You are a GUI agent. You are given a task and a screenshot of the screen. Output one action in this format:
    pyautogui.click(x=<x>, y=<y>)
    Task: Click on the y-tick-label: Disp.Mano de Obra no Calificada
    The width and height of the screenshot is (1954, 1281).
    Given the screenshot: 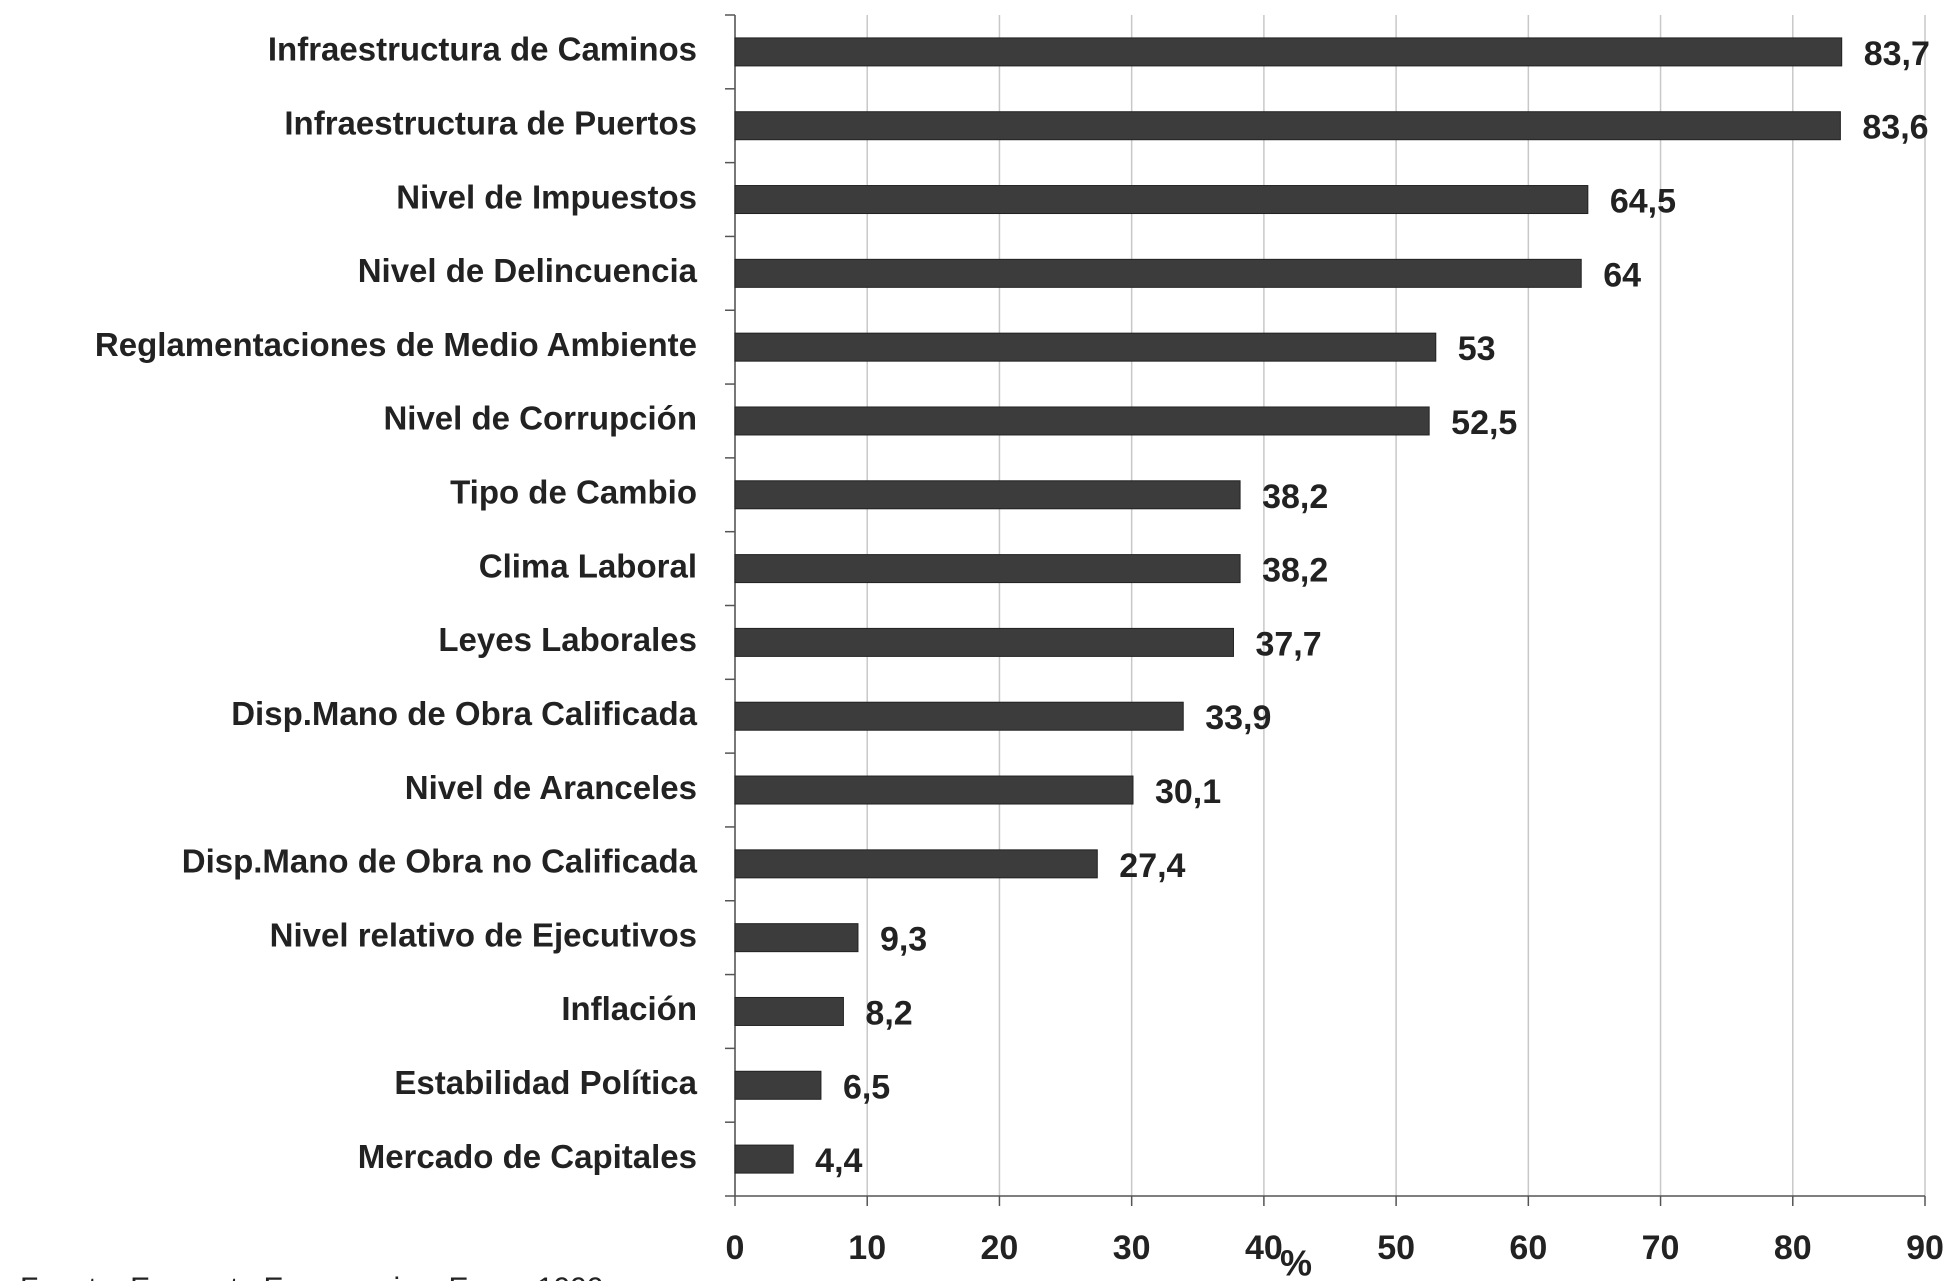 What is the action you would take?
    pyautogui.click(x=440, y=861)
    